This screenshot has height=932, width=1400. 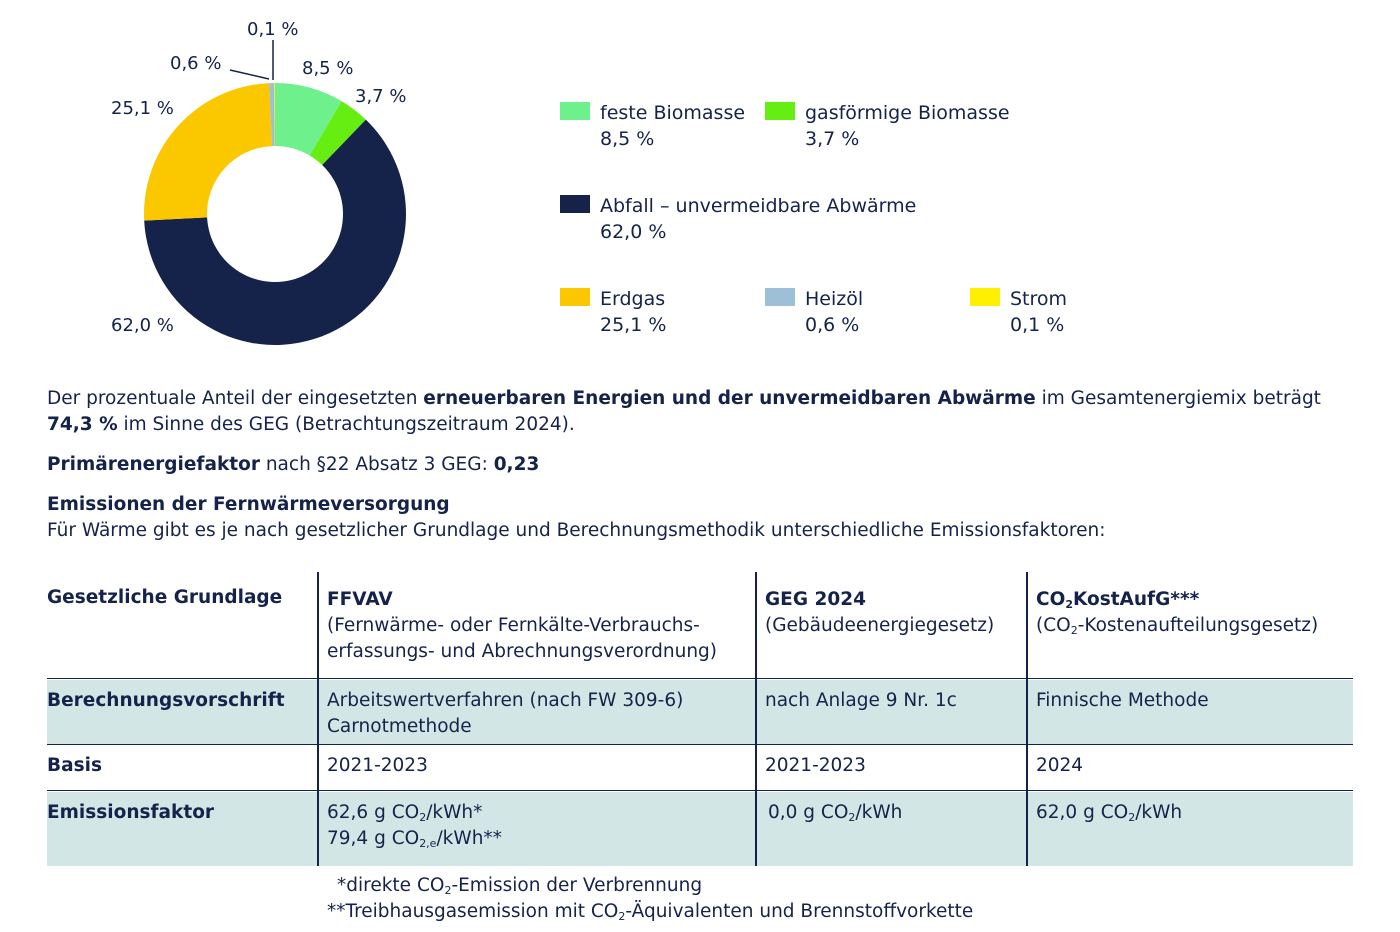 What do you see at coordinates (633, 299) in the screenshot?
I see `legend-label: Erdgas` at bounding box center [633, 299].